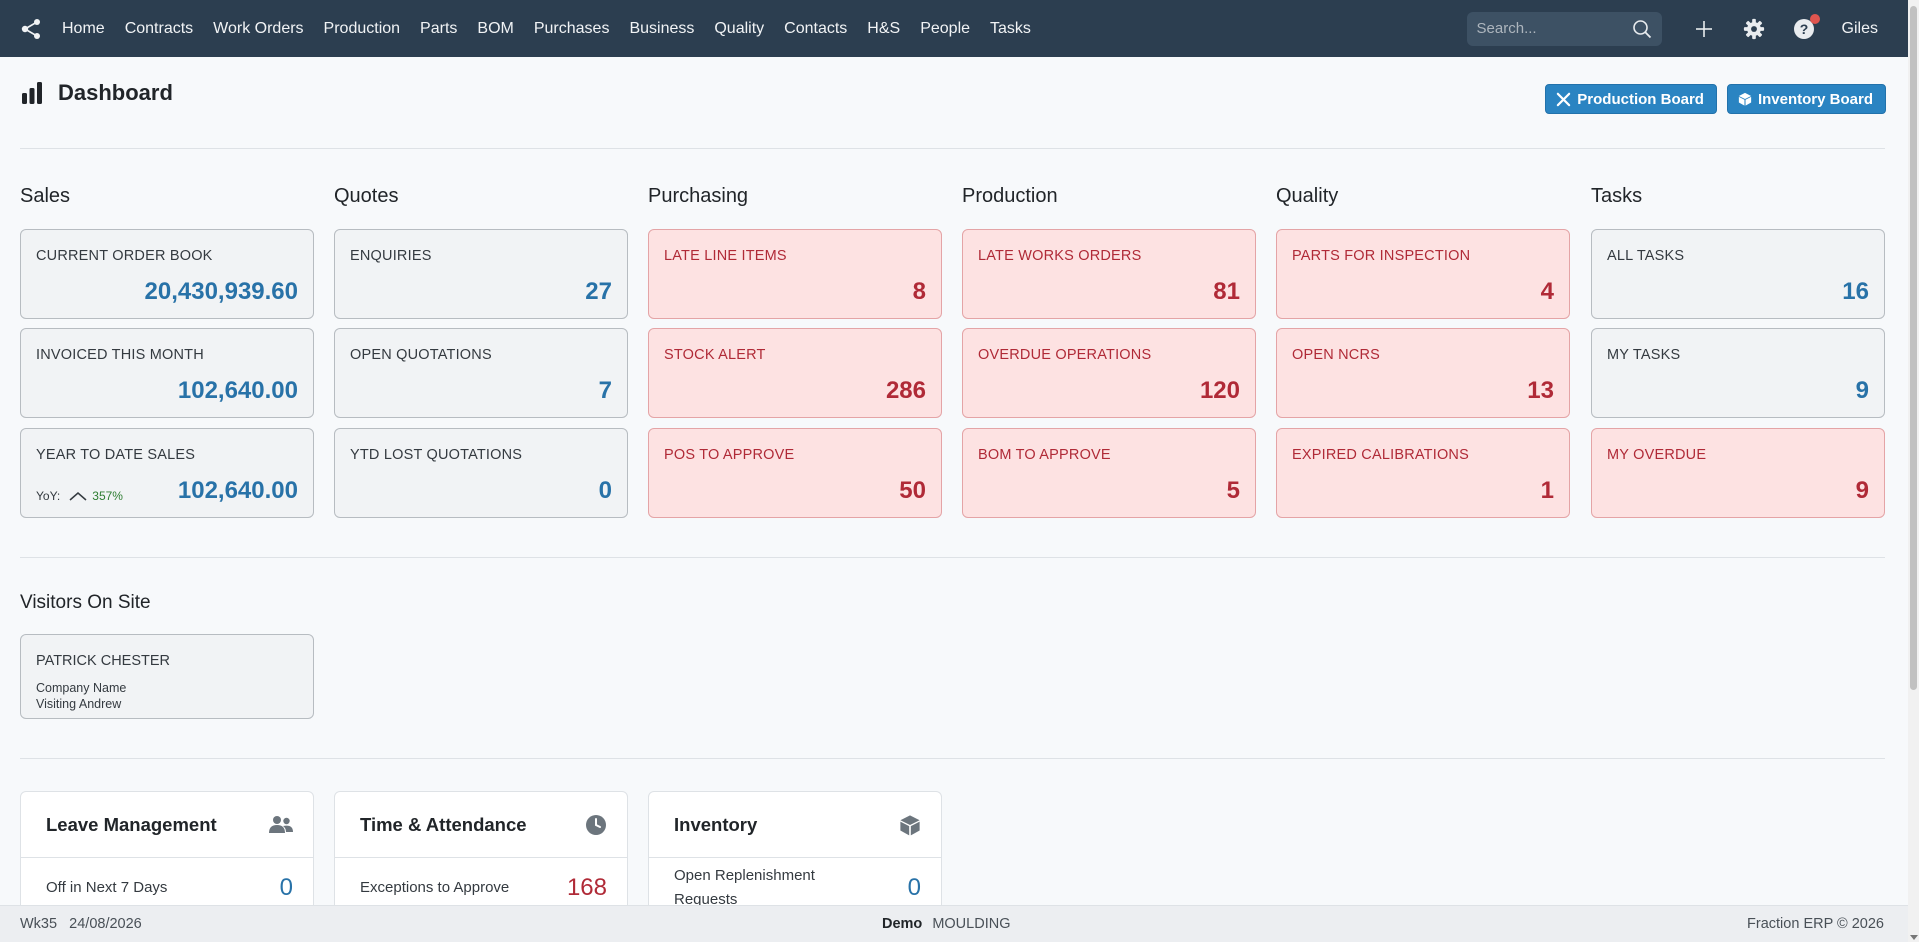 The height and width of the screenshot is (942, 1919). Describe the element at coordinates (1547, 291) in the screenshot. I see `stat-value: 4` at that location.